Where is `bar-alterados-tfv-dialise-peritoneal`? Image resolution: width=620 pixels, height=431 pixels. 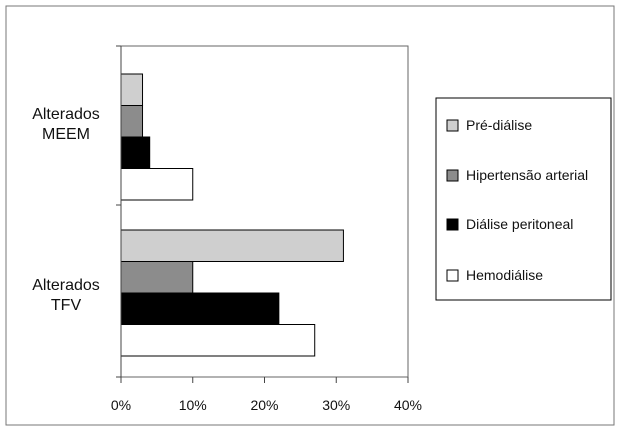 bar-alterados-tfv-dialise-peritoneal is located at coordinates (200, 308).